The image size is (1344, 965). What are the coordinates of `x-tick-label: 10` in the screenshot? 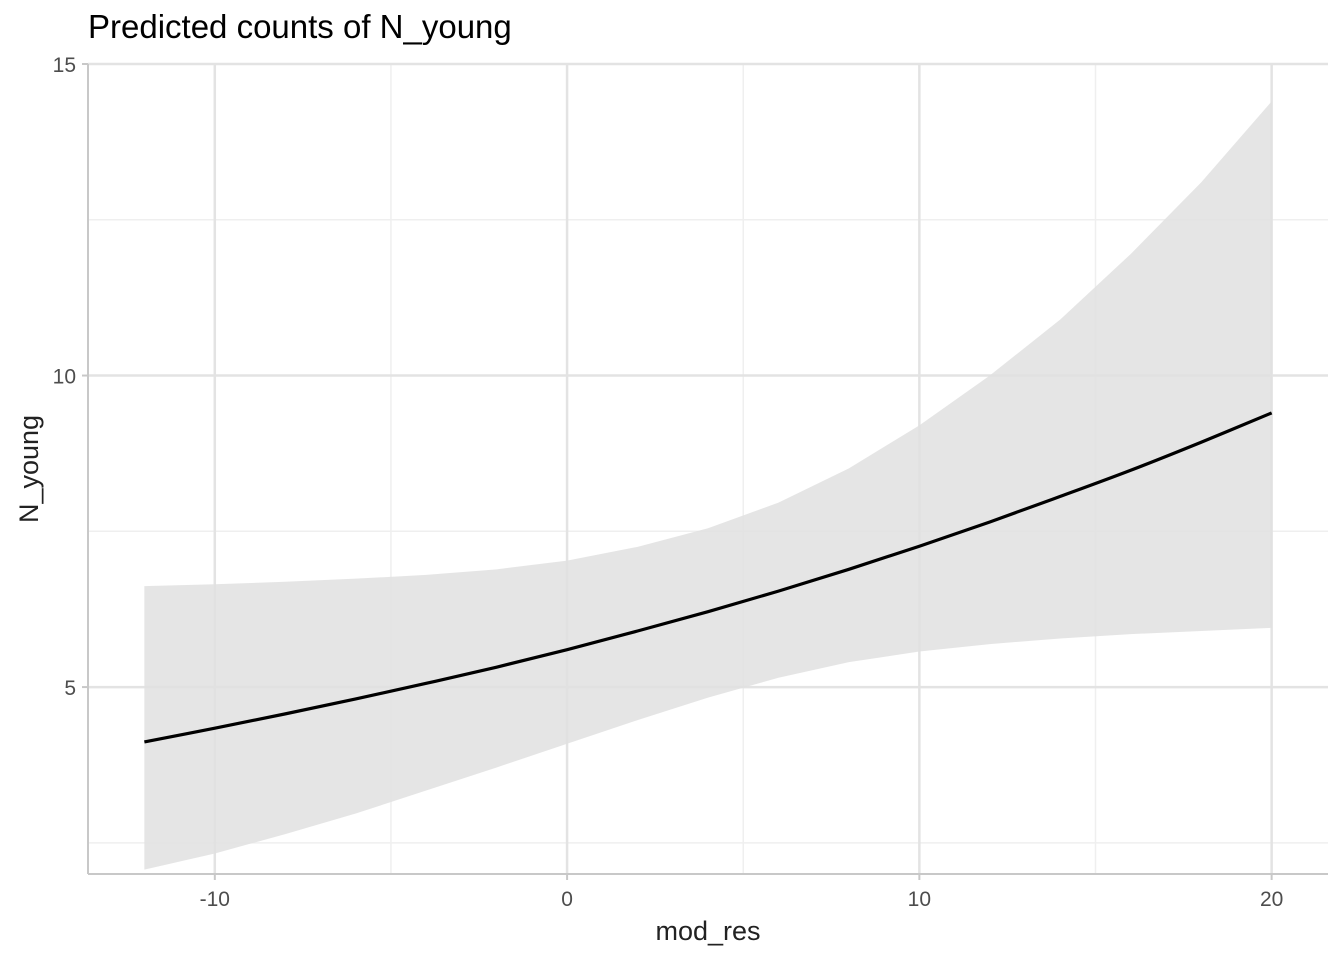 It's located at (919, 899).